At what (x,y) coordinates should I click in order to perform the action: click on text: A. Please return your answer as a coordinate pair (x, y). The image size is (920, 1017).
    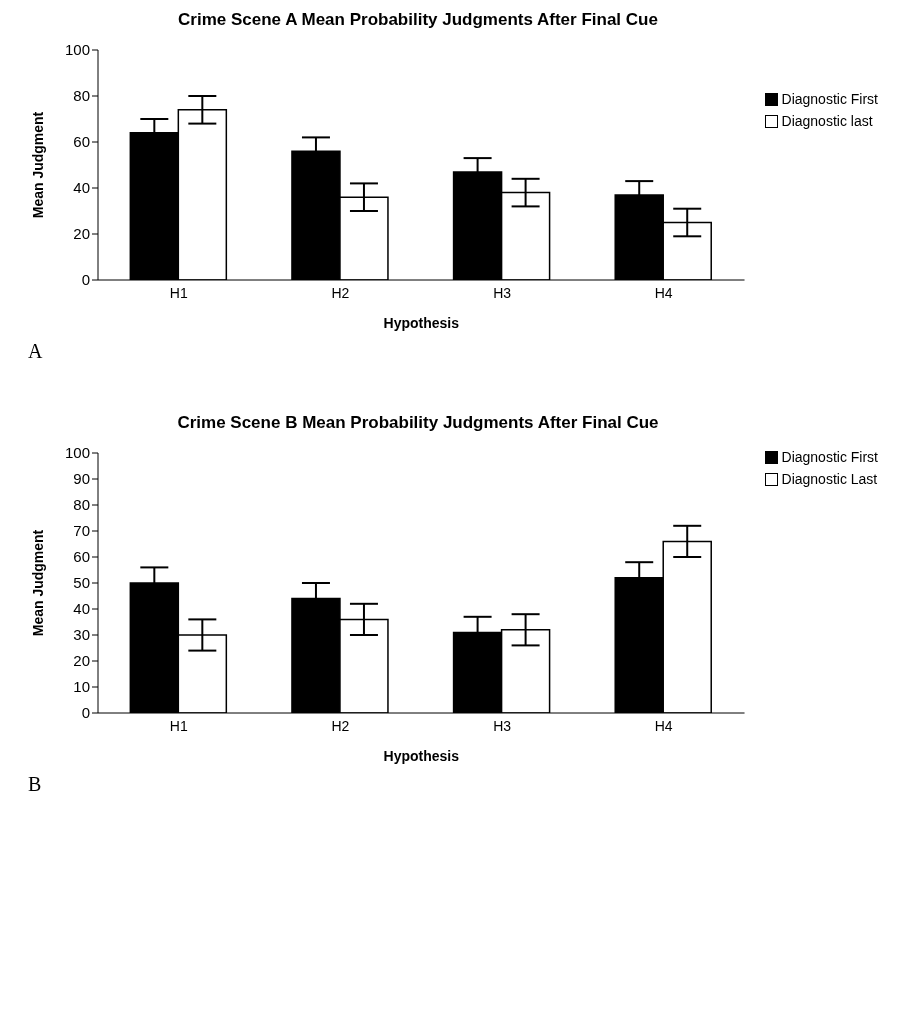
    Looking at the image, I should click on (36, 351).